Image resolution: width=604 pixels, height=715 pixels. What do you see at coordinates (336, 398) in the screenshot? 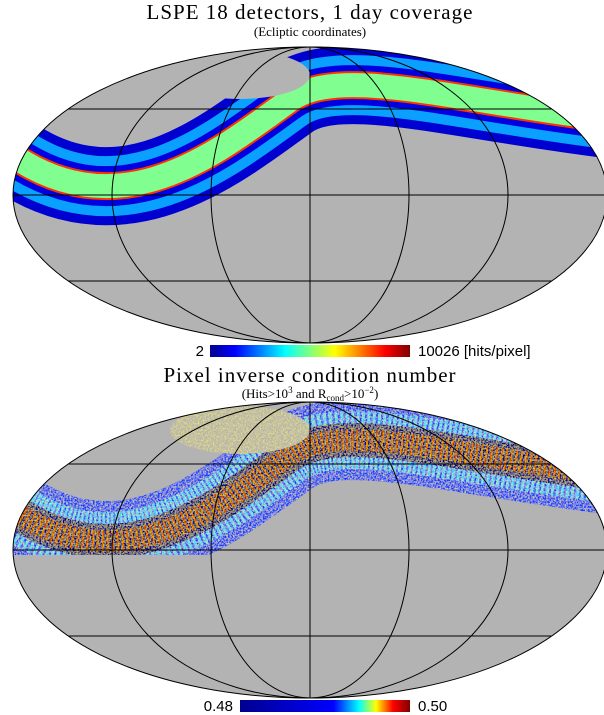
I see `subtitle-sub: cond` at bounding box center [336, 398].